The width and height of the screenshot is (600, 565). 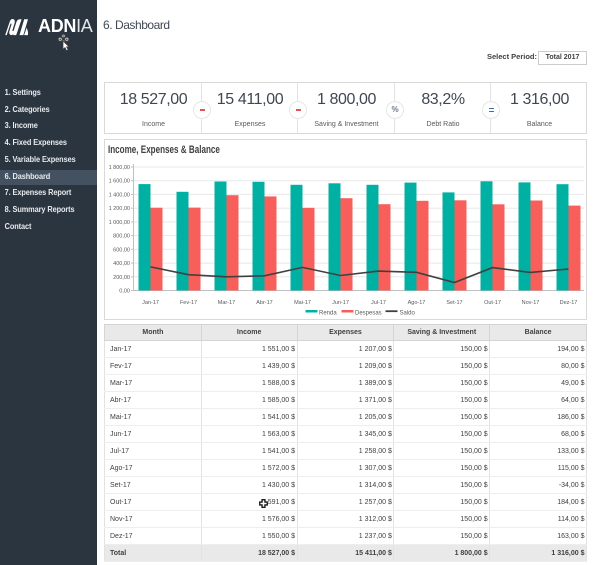 I want to click on svg-text: 1 200,00, so click(x=119, y=209).